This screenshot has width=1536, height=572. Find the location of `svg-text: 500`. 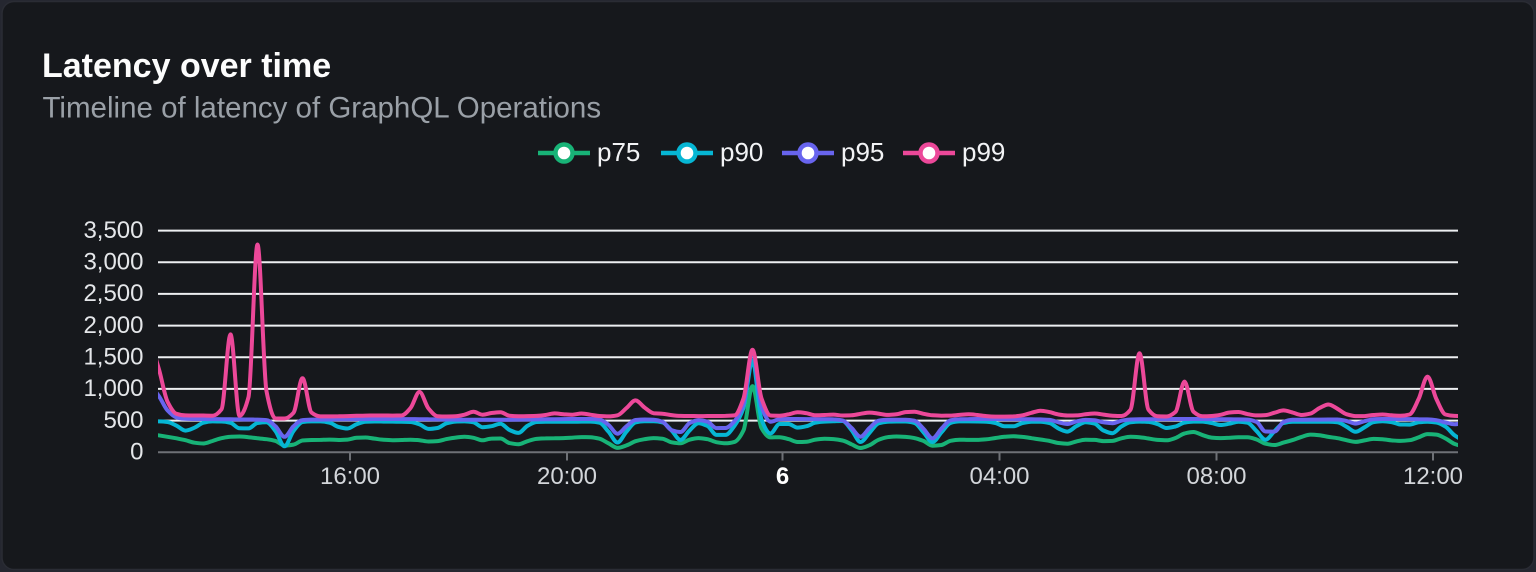

svg-text: 500 is located at coordinates (123, 420).